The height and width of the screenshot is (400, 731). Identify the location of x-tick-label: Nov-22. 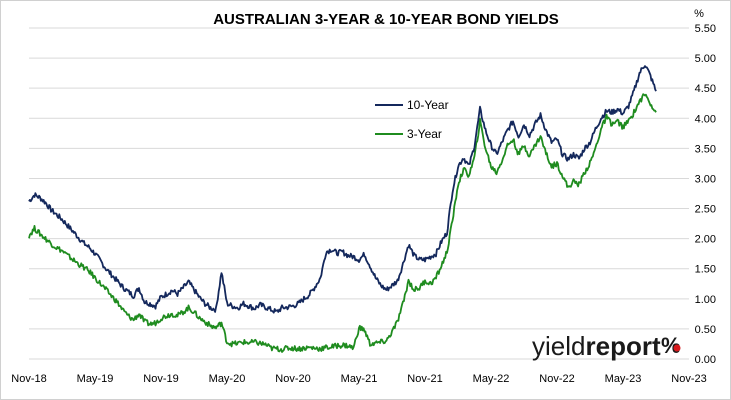
(556, 379).